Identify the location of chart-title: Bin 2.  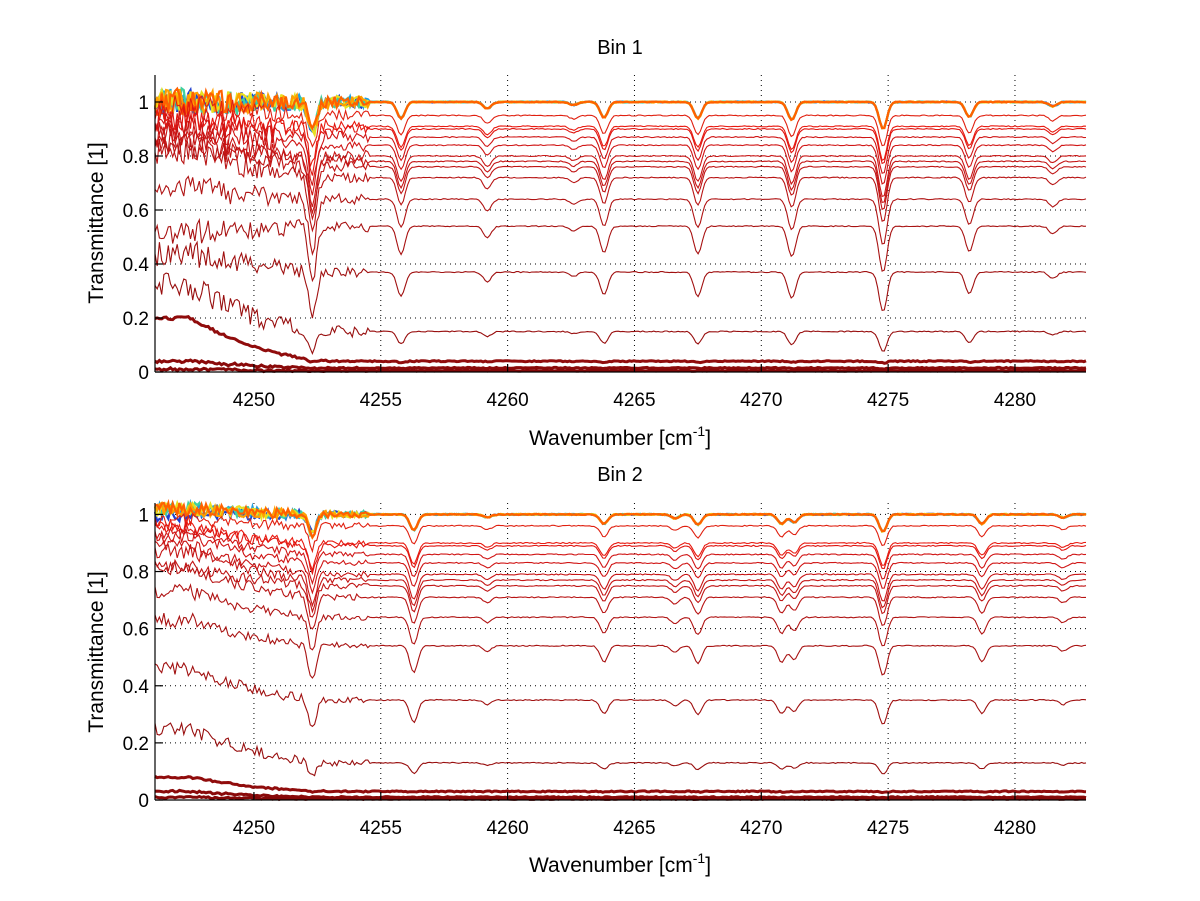
(620, 475).